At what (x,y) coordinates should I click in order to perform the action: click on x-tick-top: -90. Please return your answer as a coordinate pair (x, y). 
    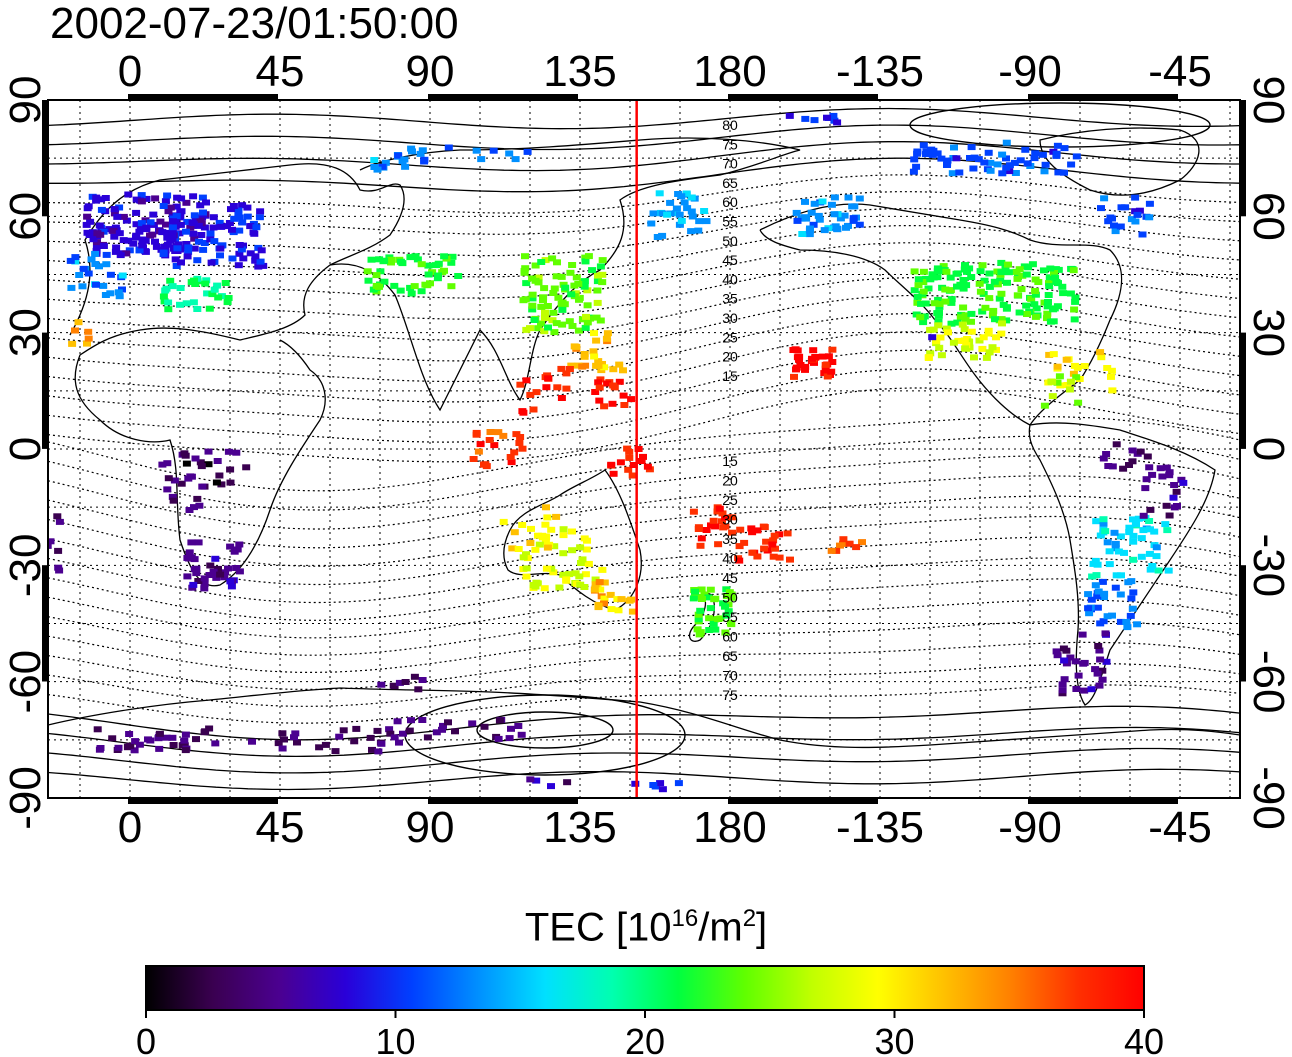
    Looking at the image, I should click on (1030, 71).